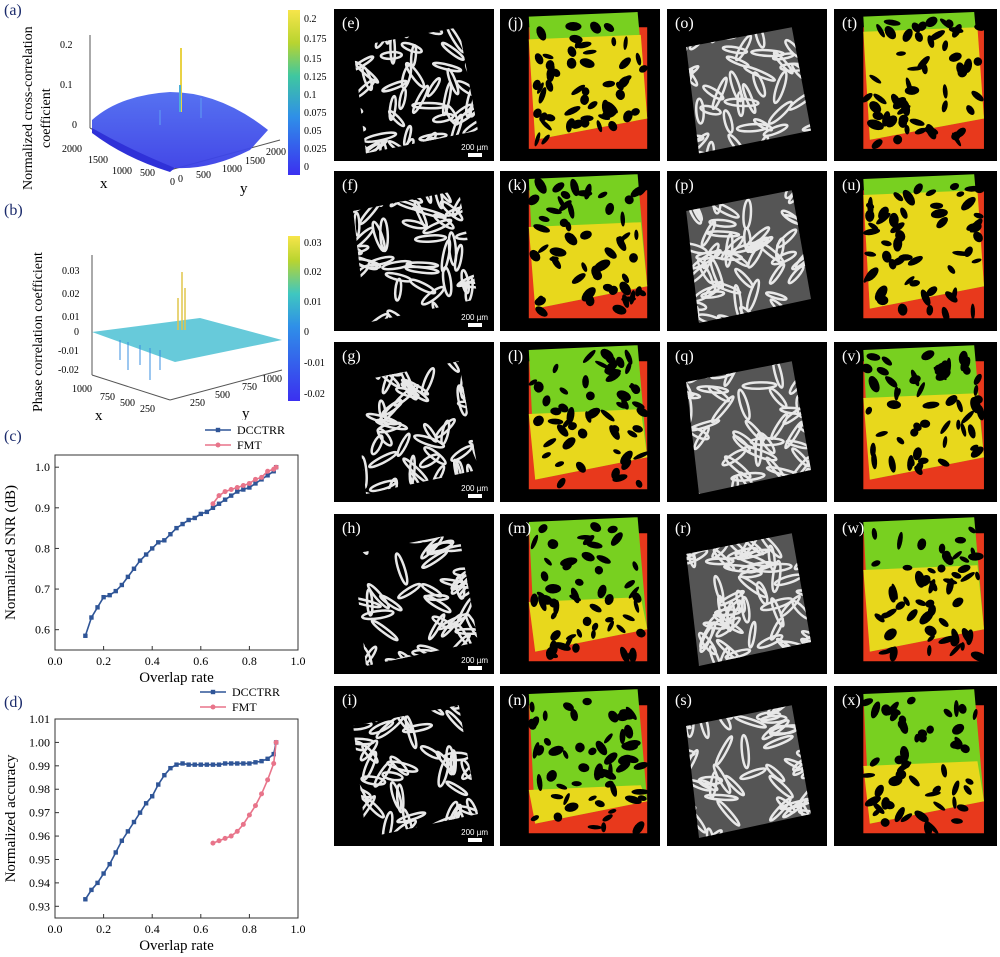 This screenshot has width=1000, height=957. I want to click on y-axis-label: Normalized accuracy, so click(11, 818).